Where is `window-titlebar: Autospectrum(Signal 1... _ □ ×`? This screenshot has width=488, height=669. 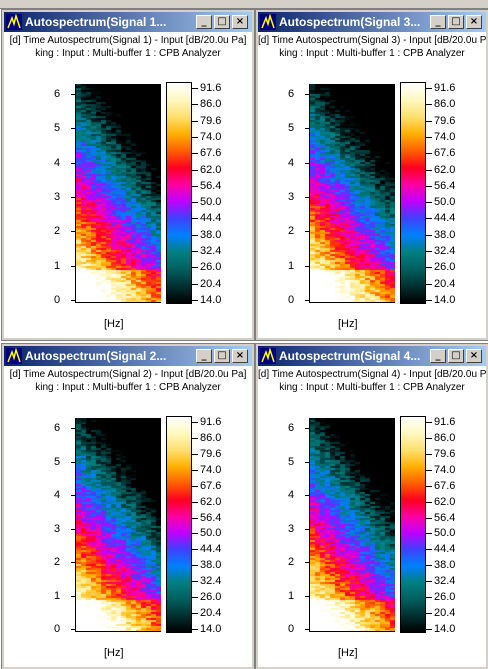
window-titlebar: Autospectrum(Signal 1... _ □ × is located at coordinates (128, 22).